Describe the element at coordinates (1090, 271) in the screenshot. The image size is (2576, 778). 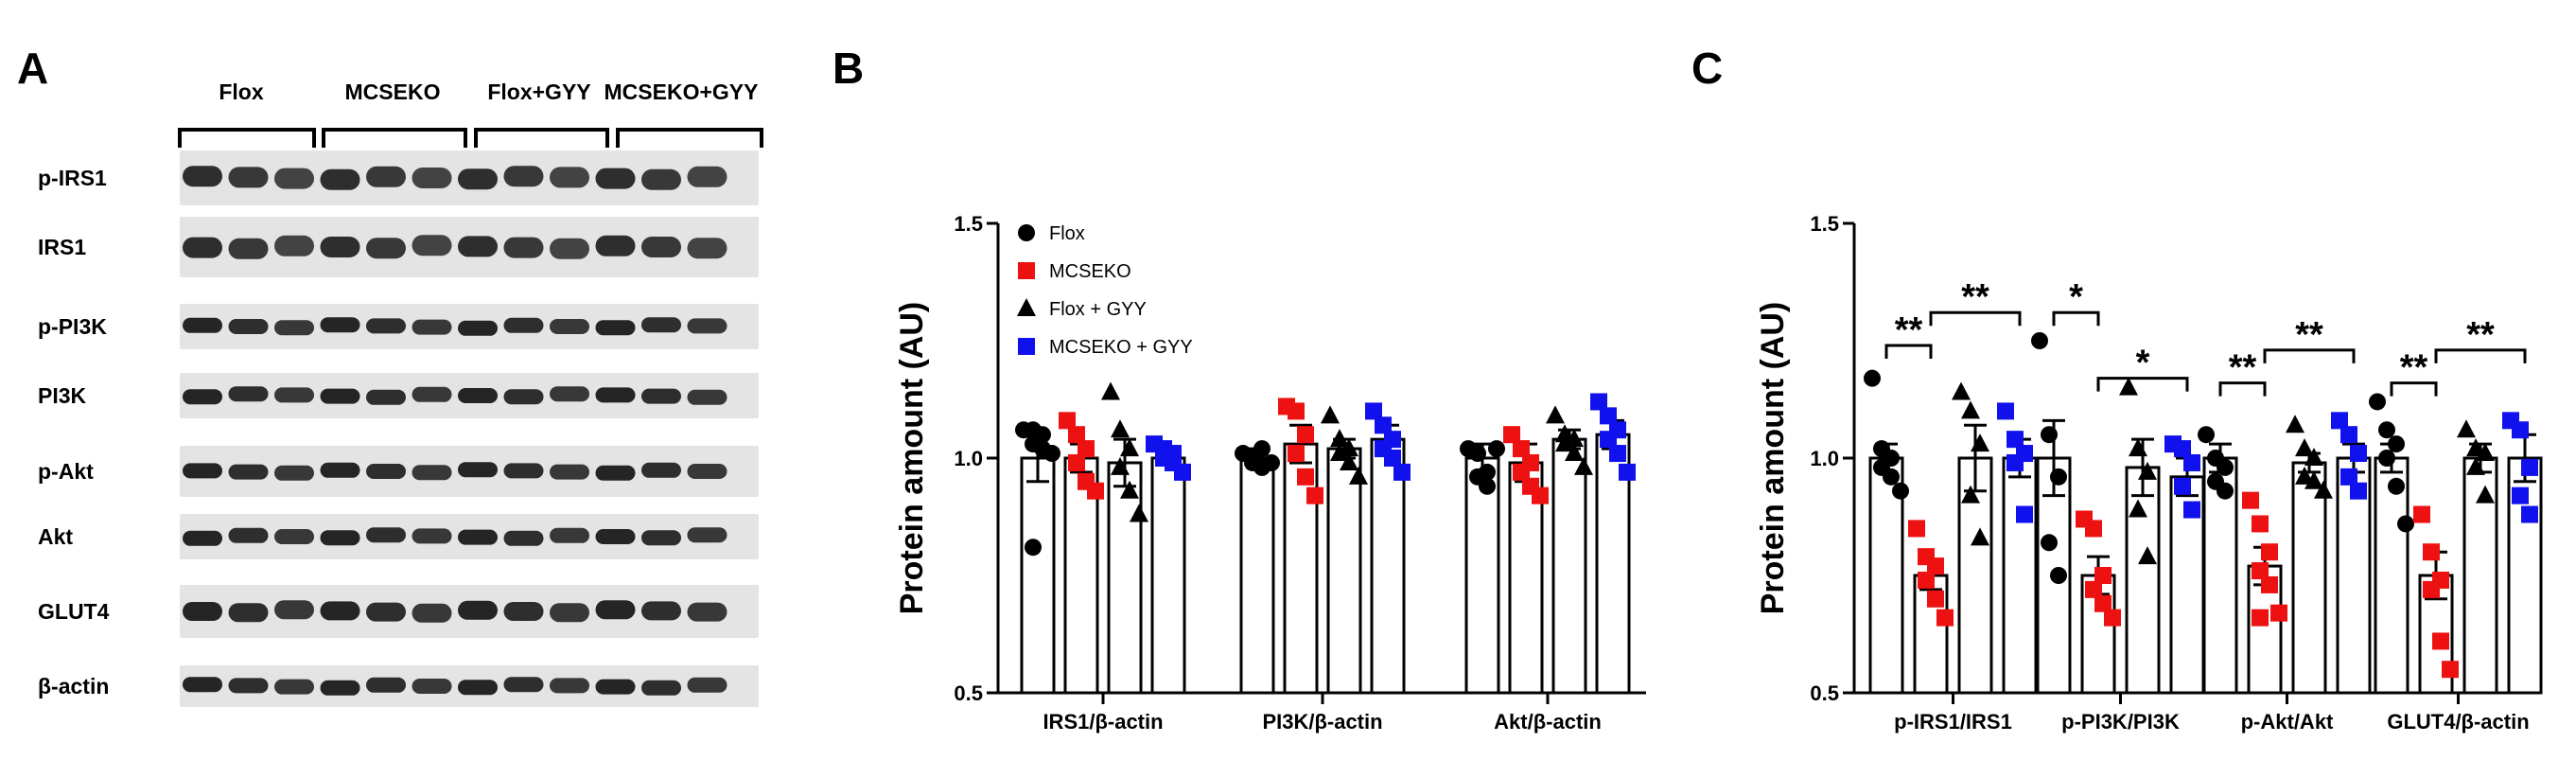
I see `legend-label: MCSEKO` at that location.